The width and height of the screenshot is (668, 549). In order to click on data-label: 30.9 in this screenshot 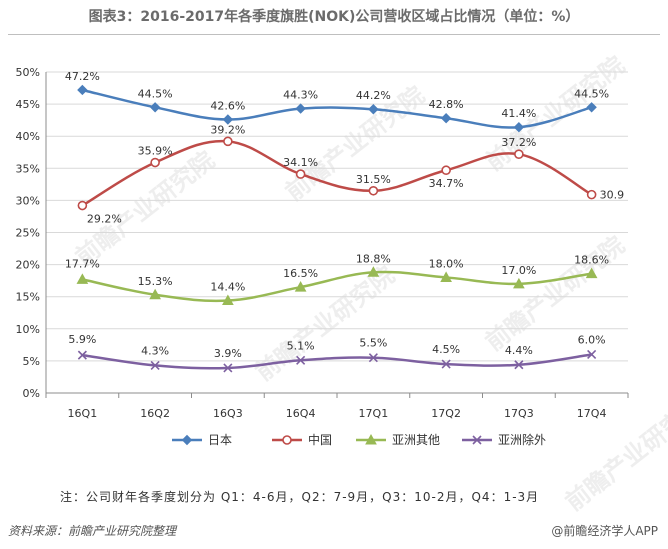, I will do `click(612, 195)`.